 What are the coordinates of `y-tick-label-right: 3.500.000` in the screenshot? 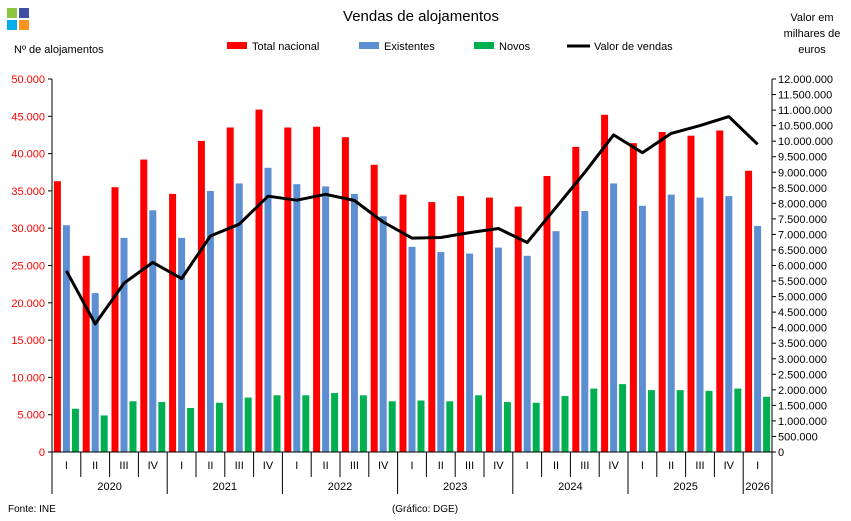 It's located at (802, 344).